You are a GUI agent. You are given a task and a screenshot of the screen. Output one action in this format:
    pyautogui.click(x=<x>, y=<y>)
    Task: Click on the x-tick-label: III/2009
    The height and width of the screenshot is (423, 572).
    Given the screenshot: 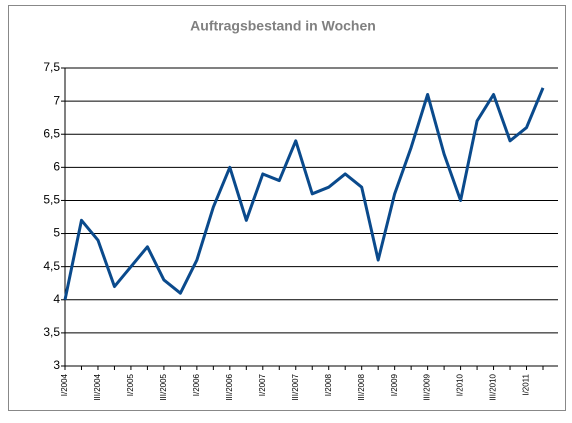 What is the action you would take?
    pyautogui.click(x=427, y=386)
    